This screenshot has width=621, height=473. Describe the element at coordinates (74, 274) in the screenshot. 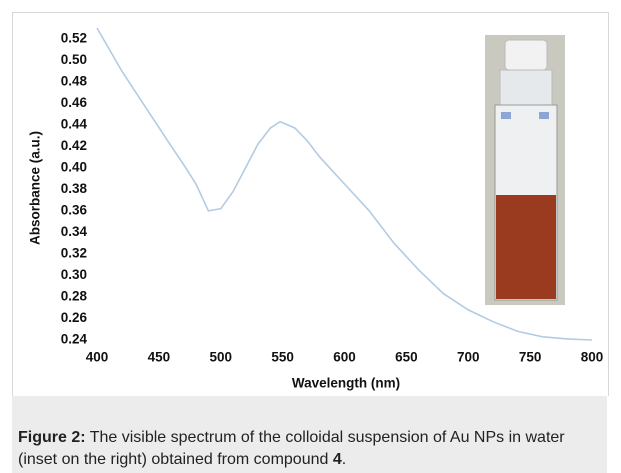

I see `y-tick-label: 0.30` at that location.